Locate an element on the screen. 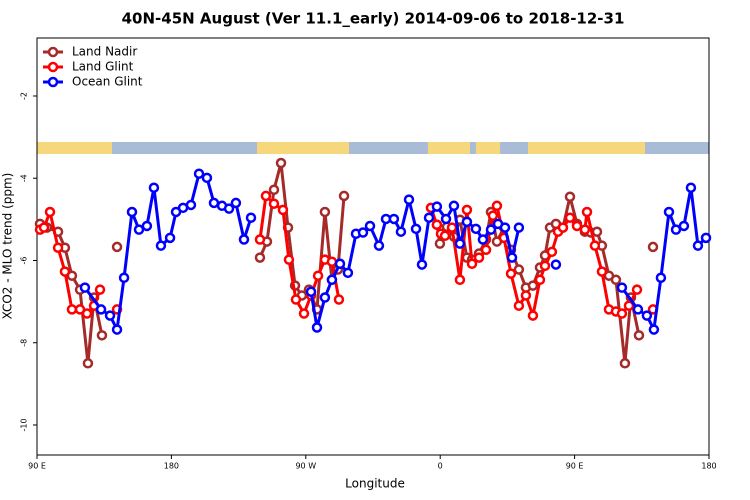 This screenshot has width=750, height=500. legend-label: Ocean Glint is located at coordinates (107, 82).